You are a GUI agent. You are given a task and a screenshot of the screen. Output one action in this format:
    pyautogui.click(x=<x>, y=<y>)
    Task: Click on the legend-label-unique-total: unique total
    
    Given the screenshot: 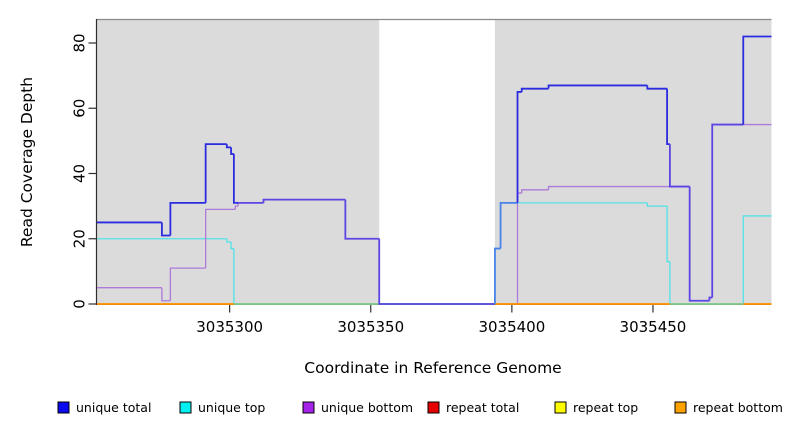 What is the action you would take?
    pyautogui.click(x=113, y=407)
    